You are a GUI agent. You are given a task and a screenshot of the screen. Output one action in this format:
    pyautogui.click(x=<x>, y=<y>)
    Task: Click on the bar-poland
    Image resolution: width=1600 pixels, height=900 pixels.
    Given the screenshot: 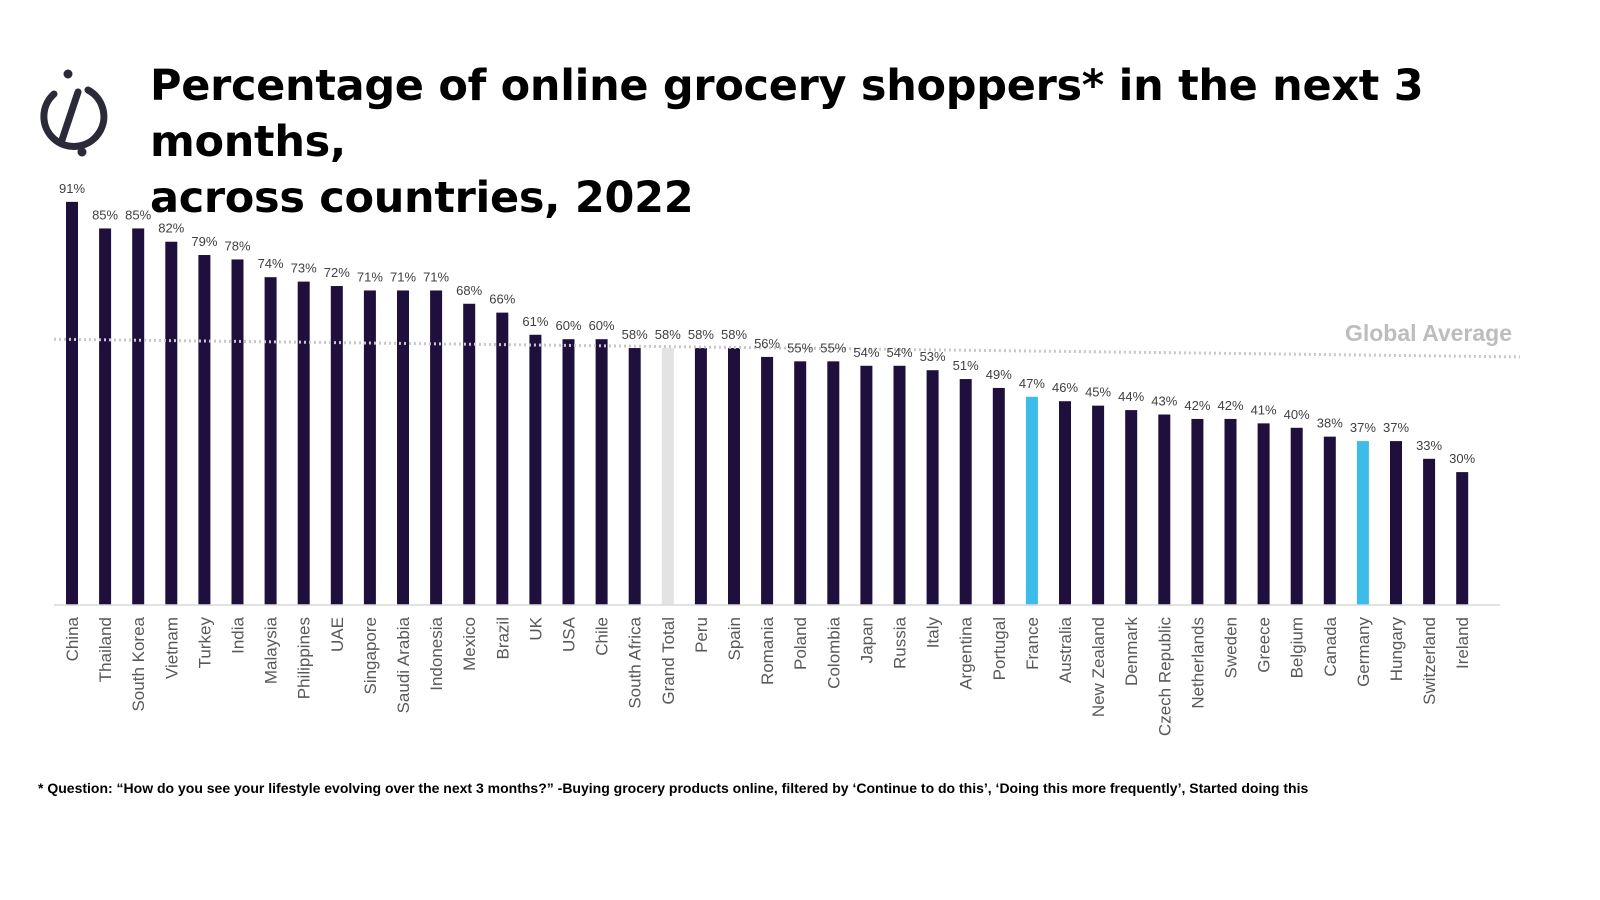 What is the action you would take?
    pyautogui.click(x=800, y=483)
    